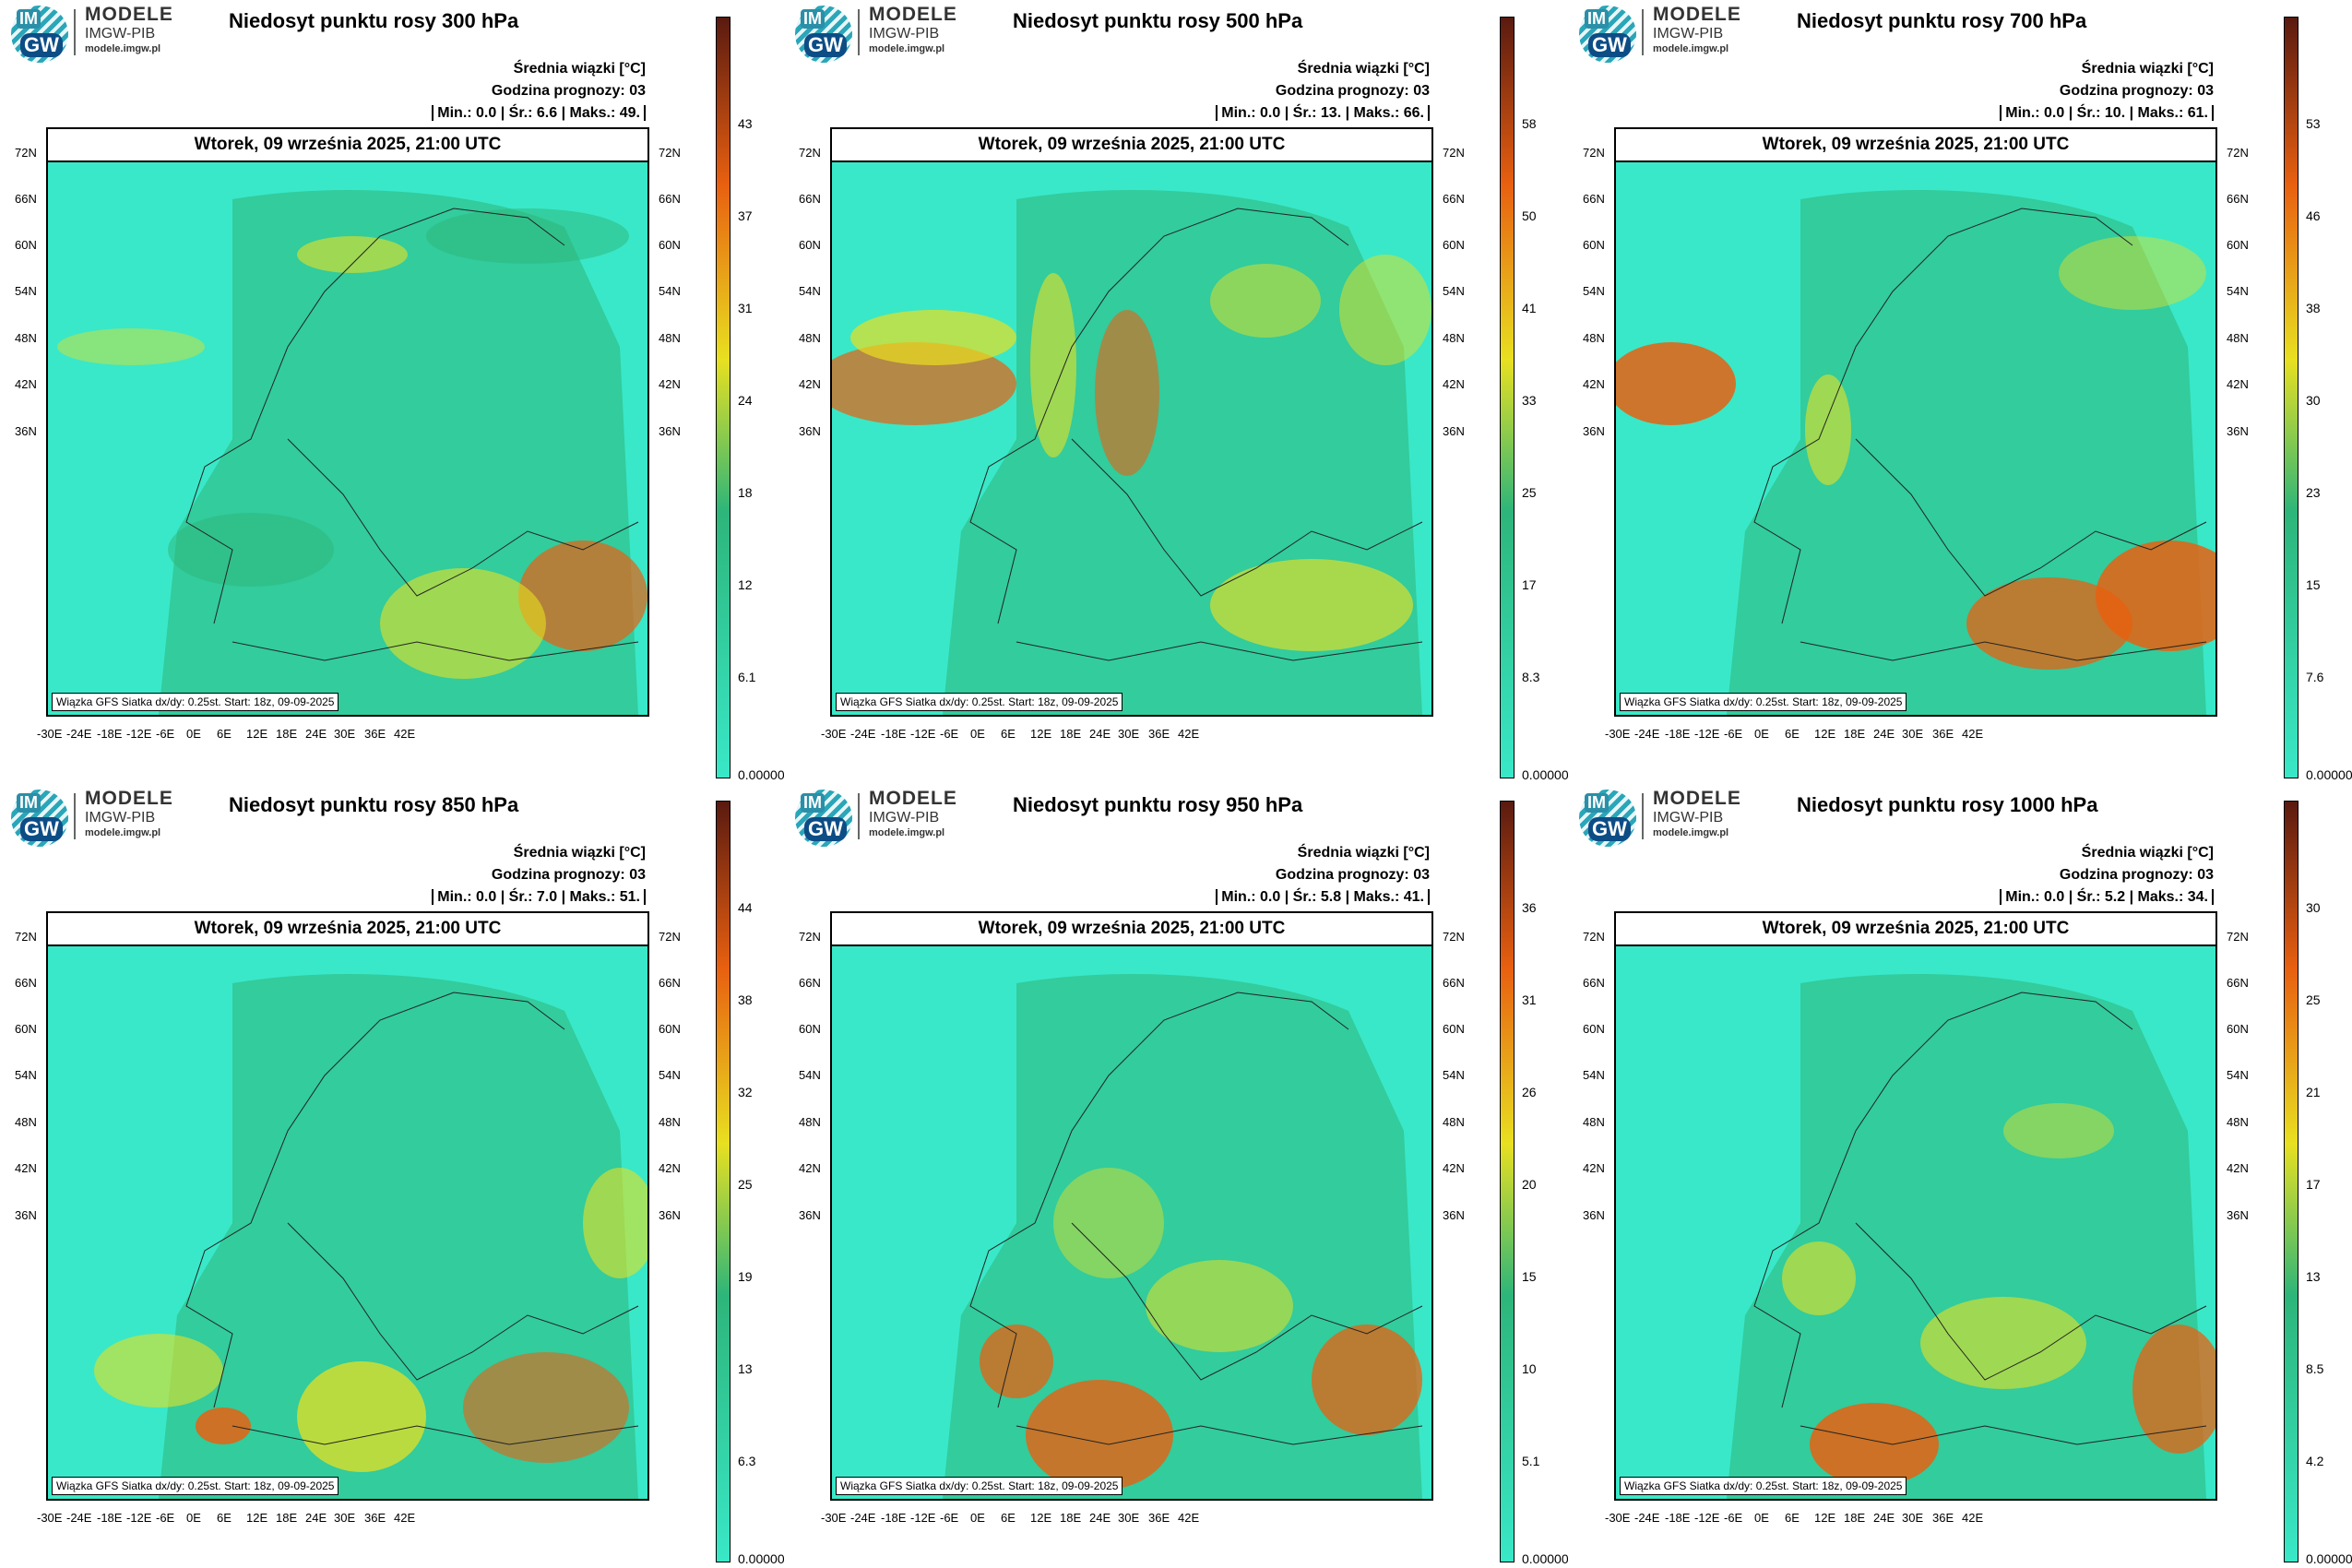 This screenshot has height=1568, width=2352. Describe the element at coordinates (1529, 400) in the screenshot. I see `colorbar-tick: 33` at that location.